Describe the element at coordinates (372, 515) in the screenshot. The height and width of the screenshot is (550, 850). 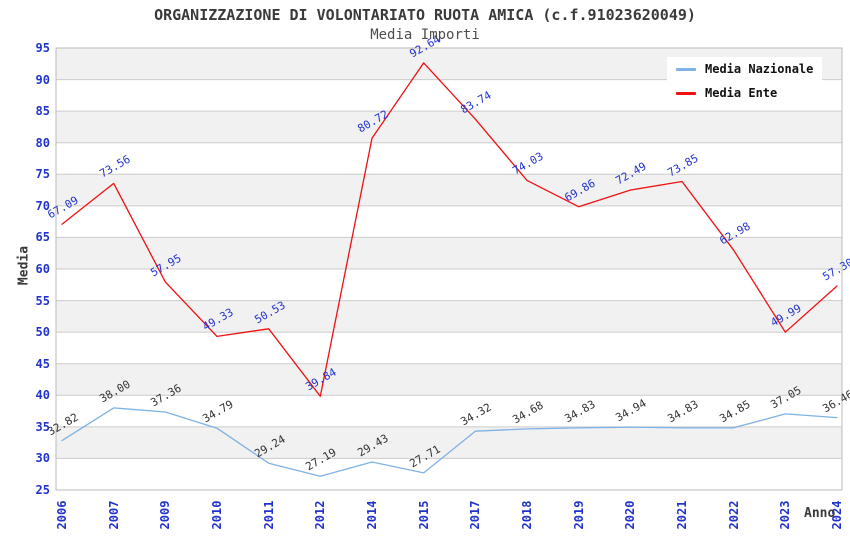
I see `x-tick-label: 2014` at that location.